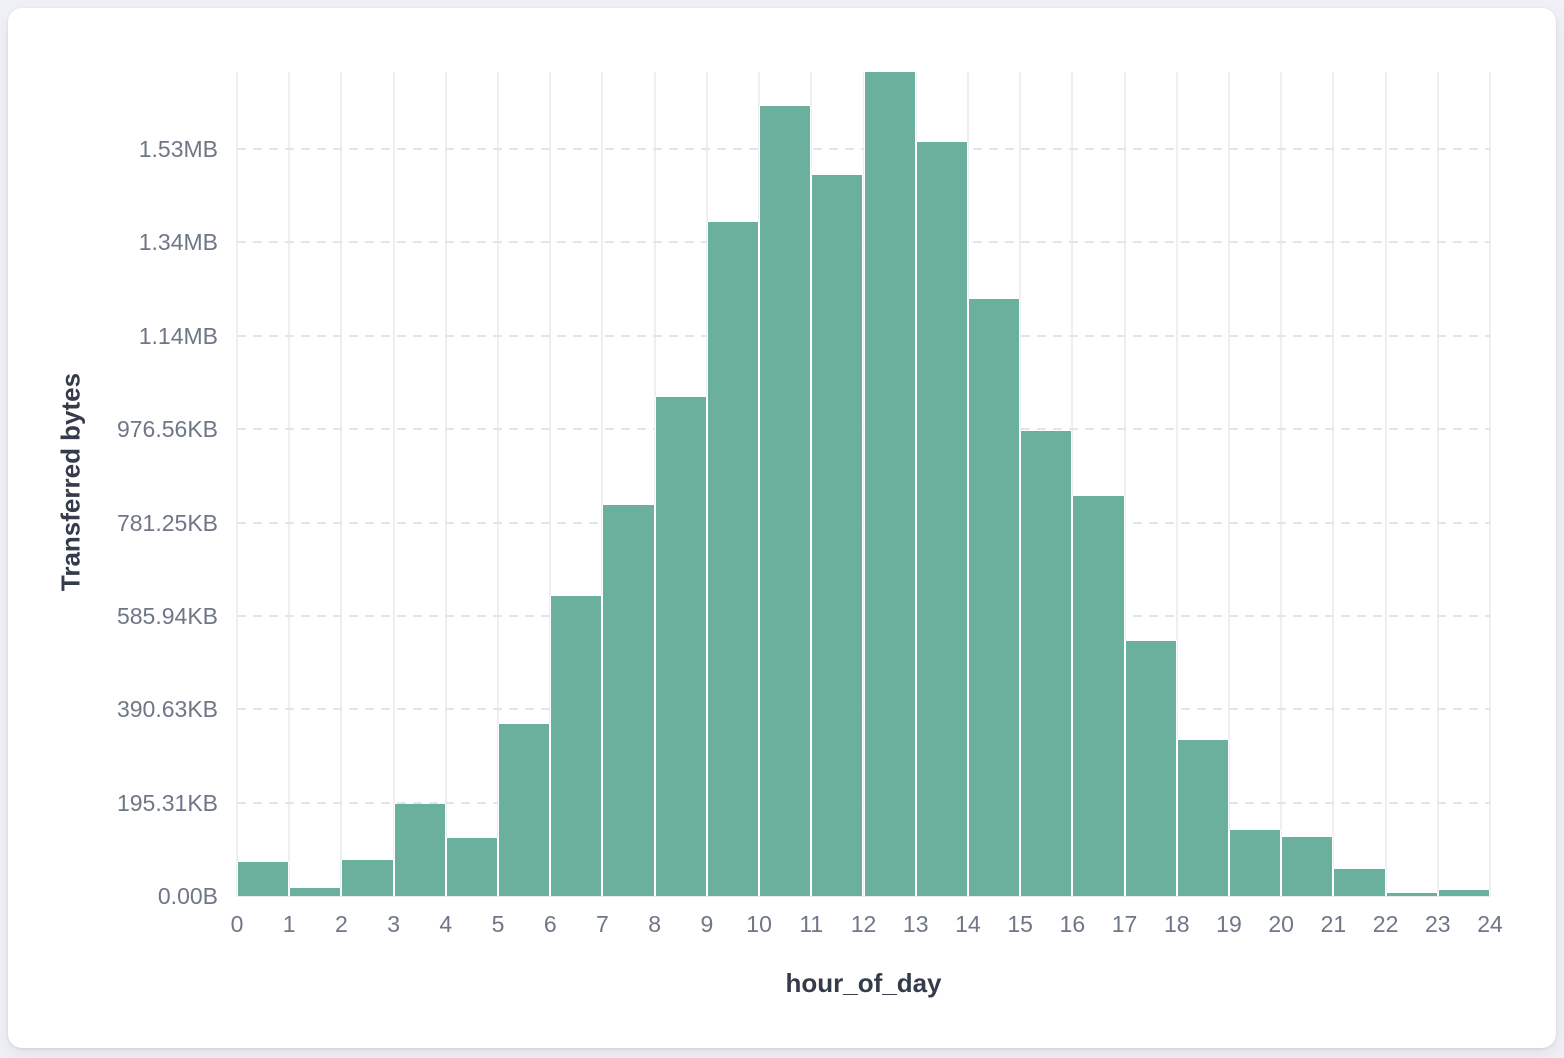 The width and height of the screenshot is (1564, 1058). I want to click on x-axis-tick-labels: 0 1 2 3 4 5 6 7 8 9 10 11 12 13 14 15 16 17 18 19 20 21 22 23 24, so click(867, 924).